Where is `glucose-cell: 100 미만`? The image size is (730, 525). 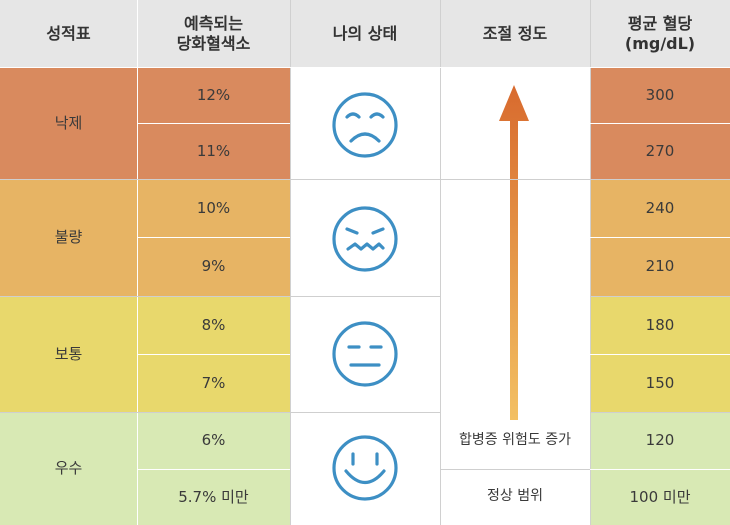 glucose-cell: 100 미만 is located at coordinates (660, 497).